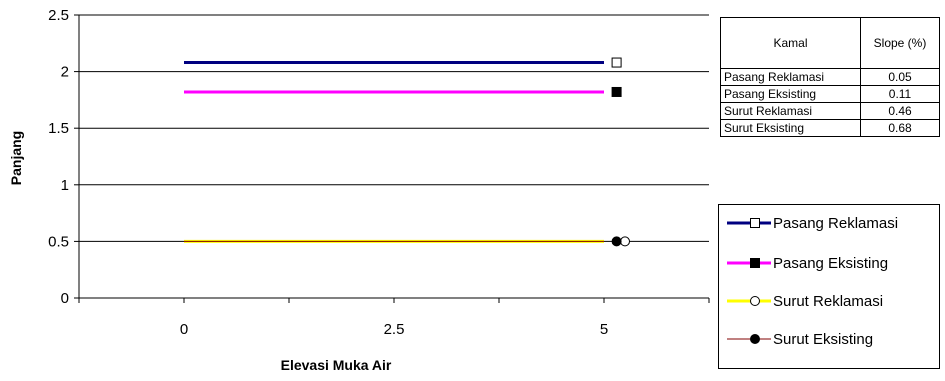  I want to click on table-row: Pasang Reklamasi 0.05, so click(830, 77).